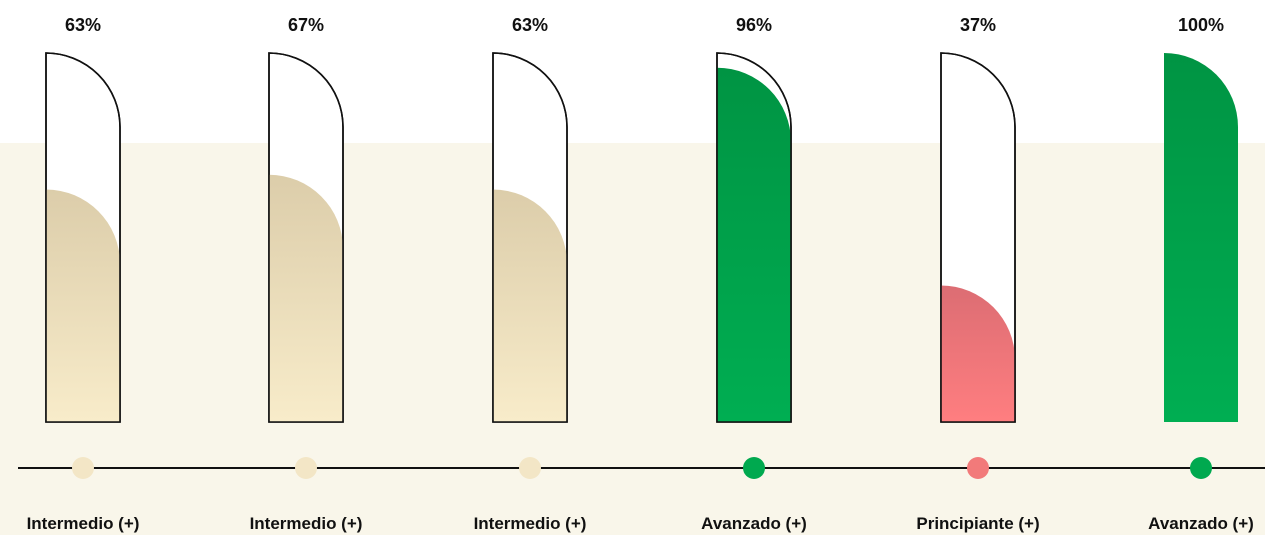 This screenshot has height=535, width=1265. I want to click on category-label: Principiante (+), so click(977, 523).